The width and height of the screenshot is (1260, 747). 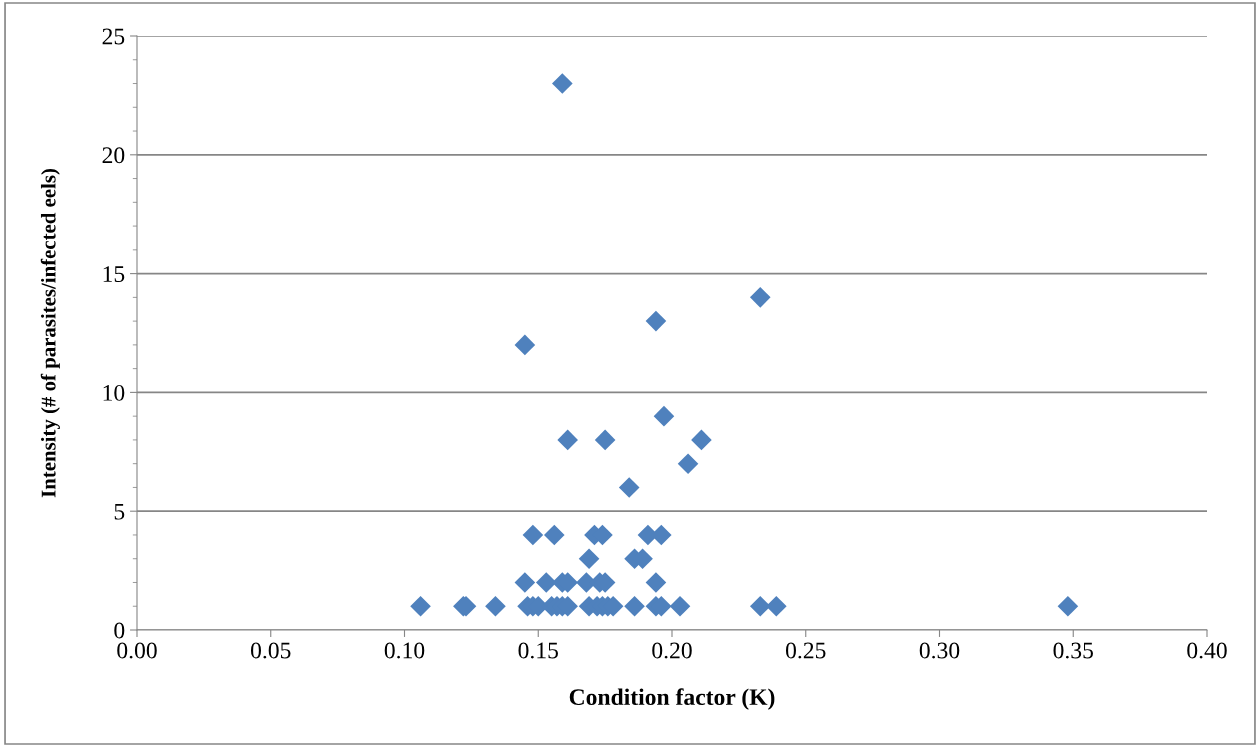 What do you see at coordinates (1073, 650) in the screenshot?
I see `x-tick-label: 0.35` at bounding box center [1073, 650].